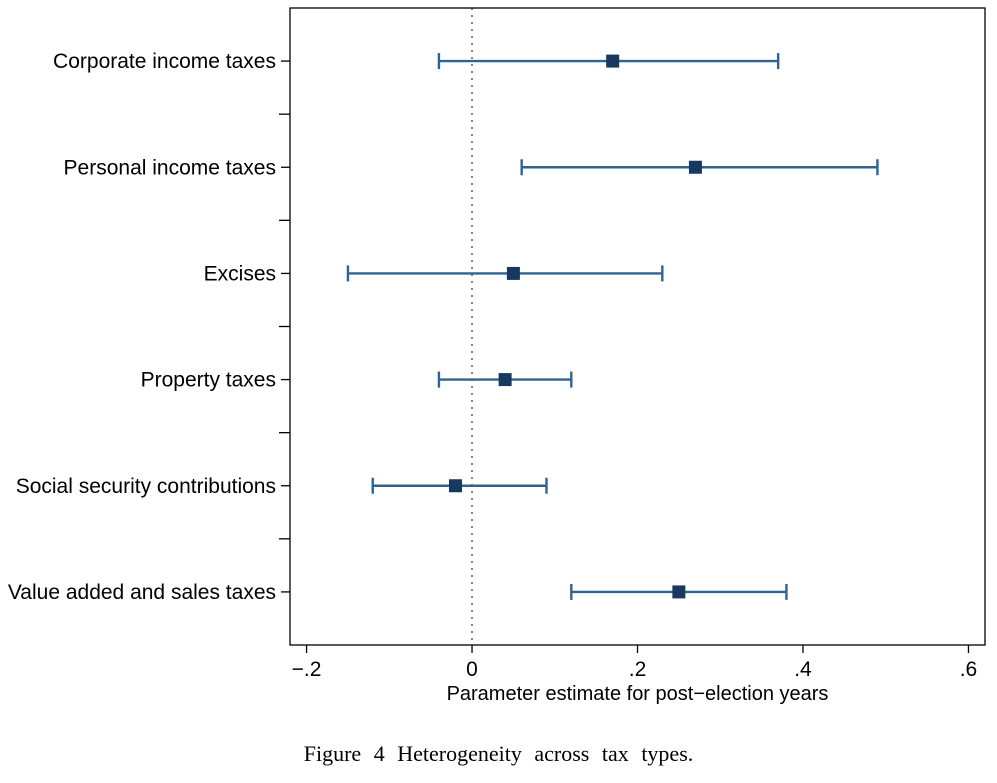  What do you see at coordinates (208, 380) in the screenshot?
I see `category-label: Property taxes` at bounding box center [208, 380].